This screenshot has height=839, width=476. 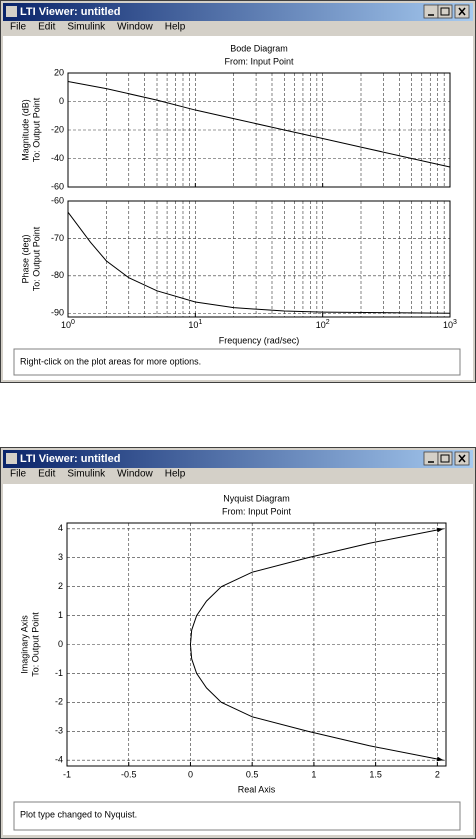 I want to click on y-tick-label: 4, so click(x=60, y=528).